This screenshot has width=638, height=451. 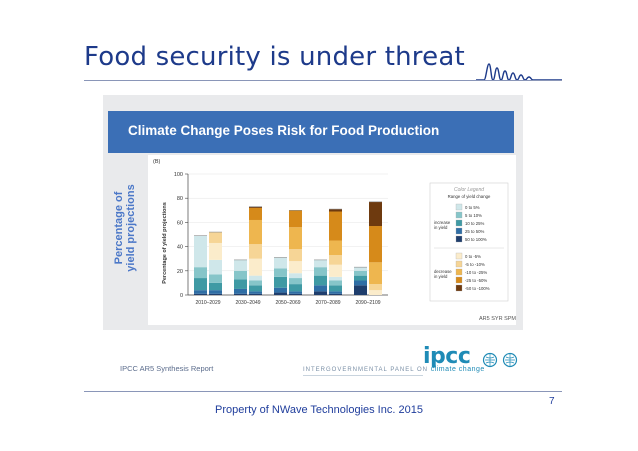 I want to click on y-tick-label: 60, so click(x=180, y=223).